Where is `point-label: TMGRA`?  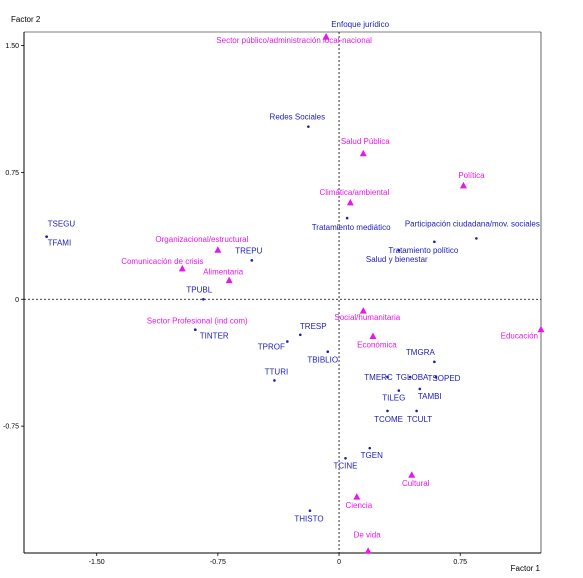 point-label: TMGRA is located at coordinates (421, 352).